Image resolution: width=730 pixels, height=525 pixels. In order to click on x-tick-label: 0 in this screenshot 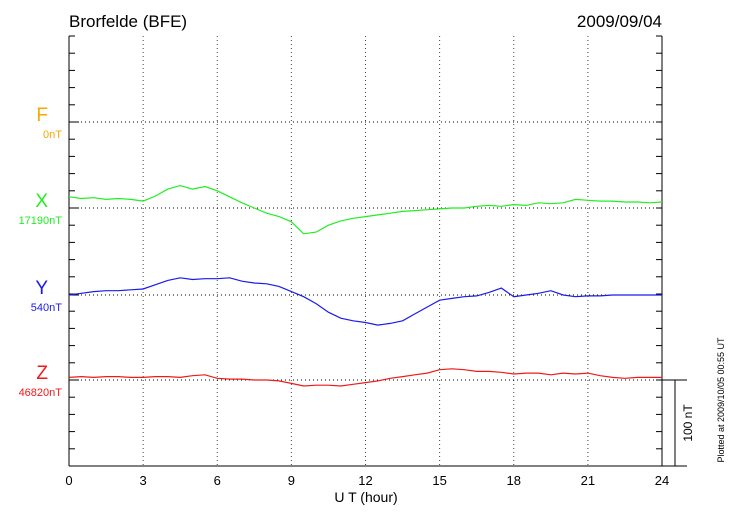, I will do `click(68, 480)`.